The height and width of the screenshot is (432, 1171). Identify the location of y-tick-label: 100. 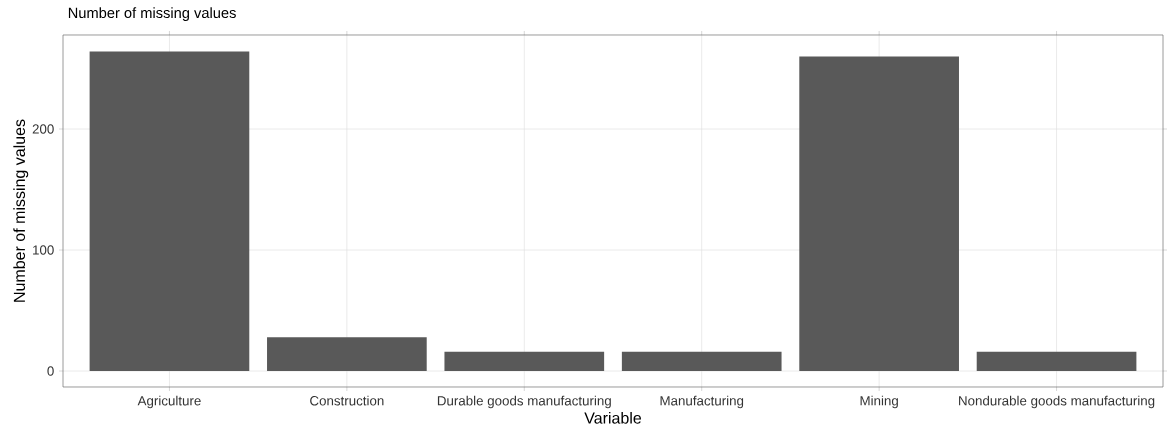
(43, 250).